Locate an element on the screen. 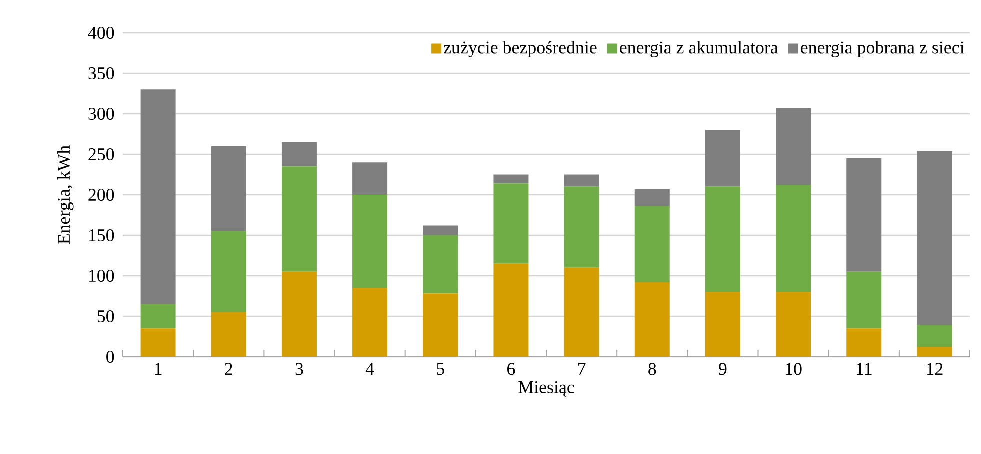 This screenshot has height=454, width=981. y-tick-label: 200 is located at coordinates (101, 195).